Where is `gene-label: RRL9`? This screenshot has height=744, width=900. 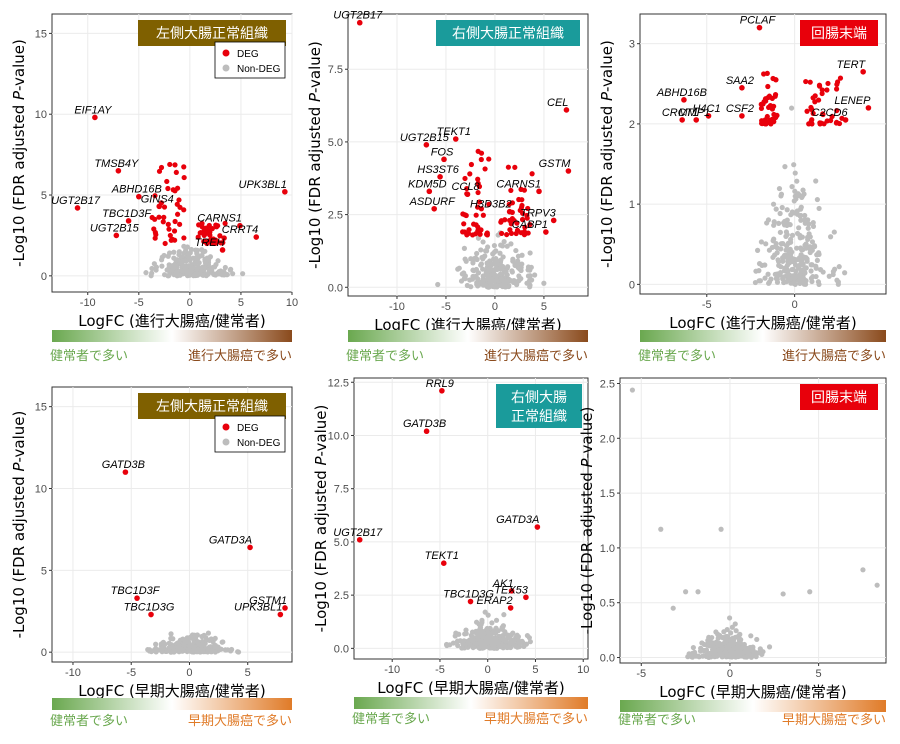
gene-label: RRL9 is located at coordinates (440, 384).